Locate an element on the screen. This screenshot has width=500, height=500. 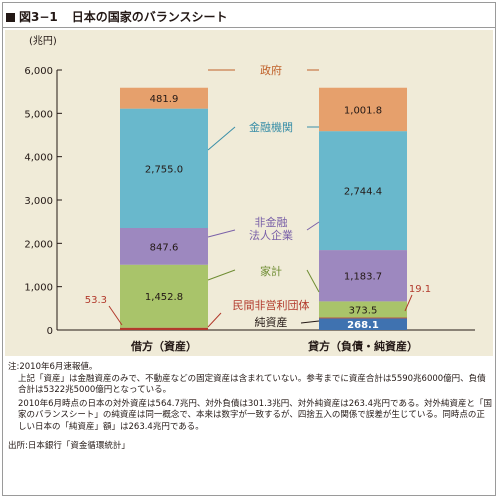
x-category-label: 借方（資産） is located at coordinates (163, 346).